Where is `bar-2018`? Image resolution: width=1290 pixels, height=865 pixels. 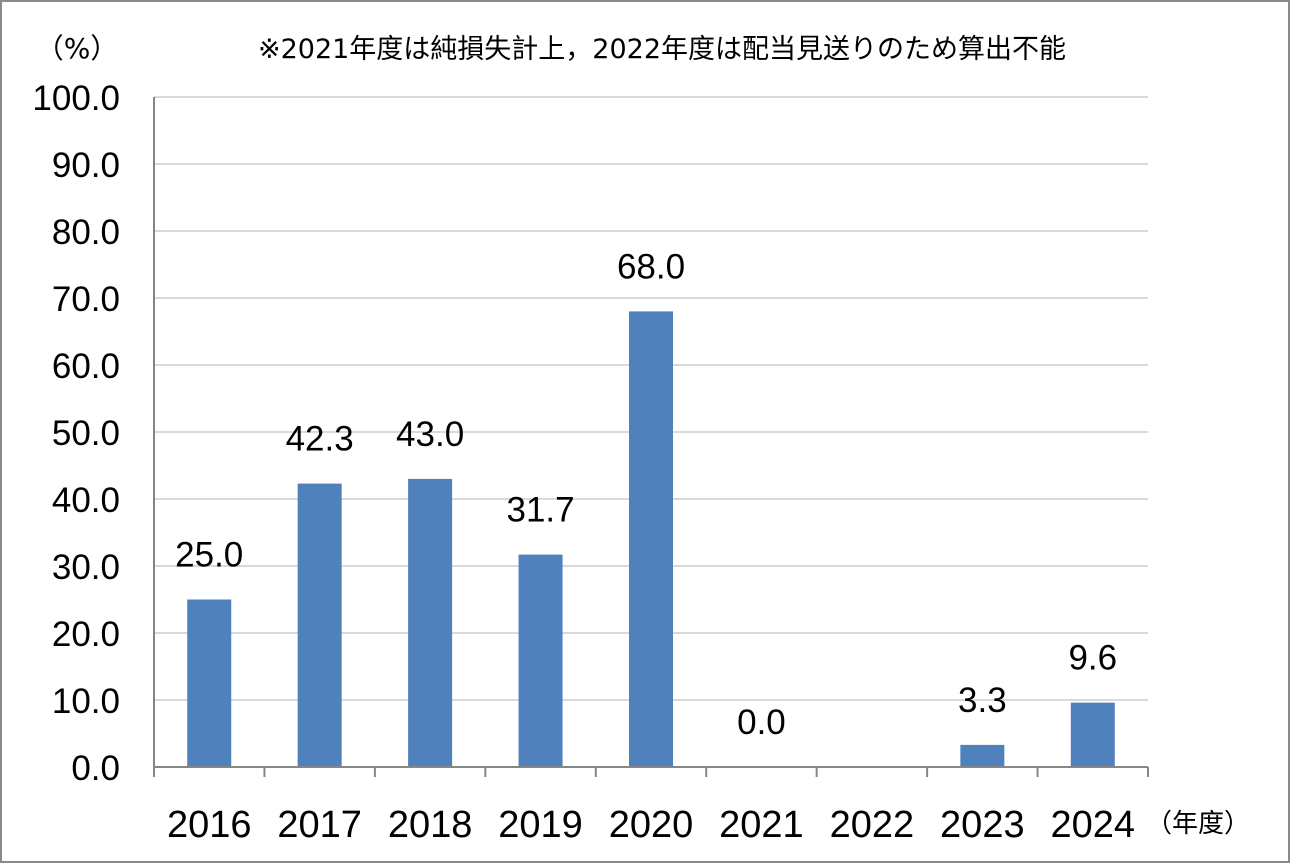
bar-2018 is located at coordinates (430, 622).